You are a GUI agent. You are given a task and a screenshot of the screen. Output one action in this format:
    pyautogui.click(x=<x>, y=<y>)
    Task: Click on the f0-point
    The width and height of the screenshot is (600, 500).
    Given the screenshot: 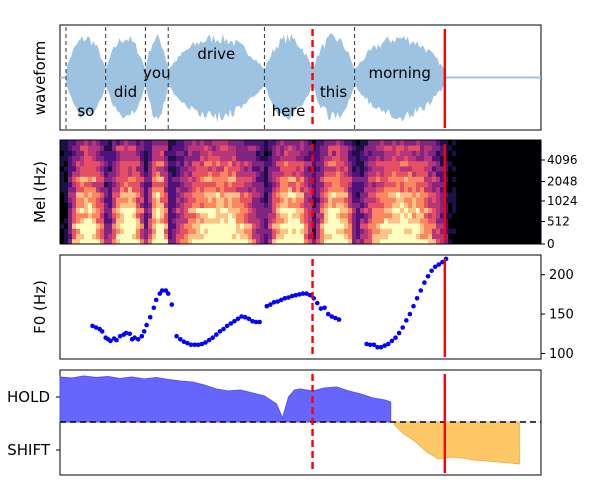 What is the action you would take?
    pyautogui.click(x=442, y=262)
    